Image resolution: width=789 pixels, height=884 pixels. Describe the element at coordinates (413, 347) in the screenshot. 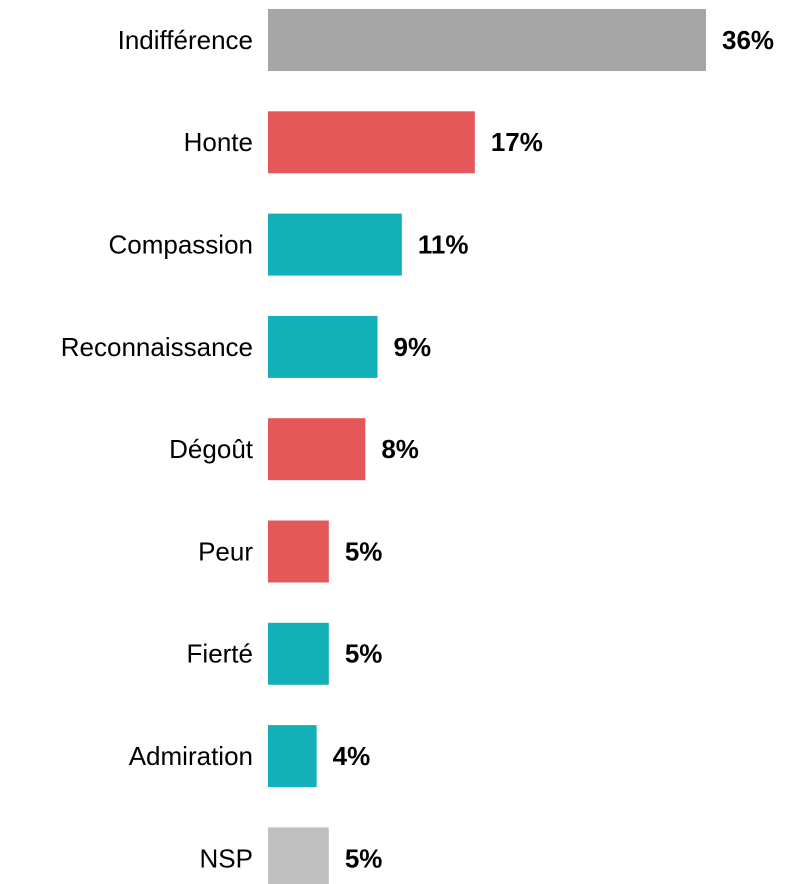

I see `value-label: 9%` at that location.